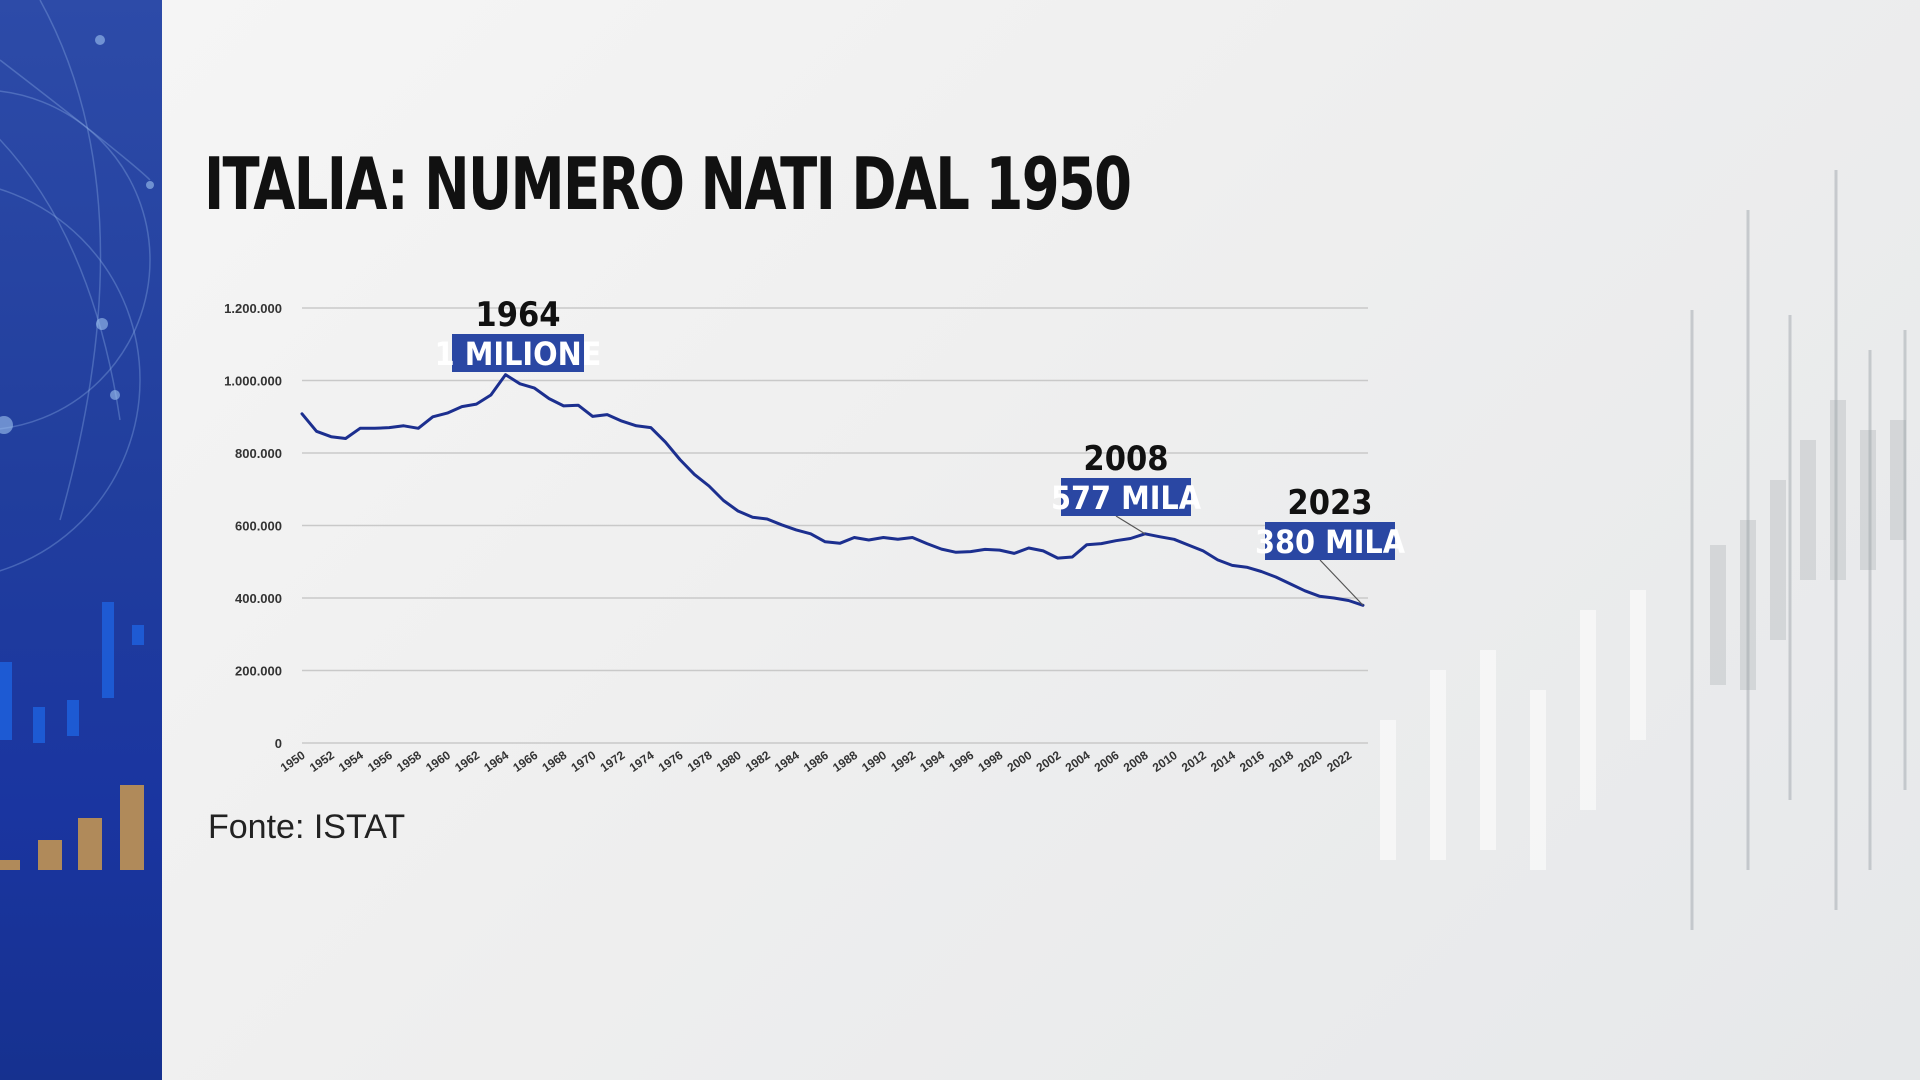 Image resolution: width=1920 pixels, height=1080 pixels. I want to click on series-layer, so click(832, 490).